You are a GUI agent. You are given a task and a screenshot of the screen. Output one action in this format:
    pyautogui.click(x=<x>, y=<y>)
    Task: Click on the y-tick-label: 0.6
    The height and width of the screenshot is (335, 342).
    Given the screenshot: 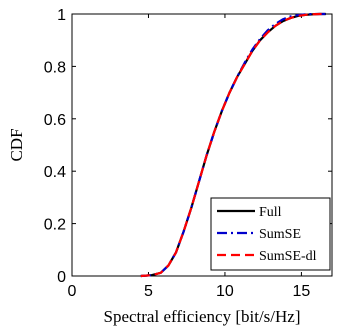 What is the action you would take?
    pyautogui.click(x=55, y=120)
    